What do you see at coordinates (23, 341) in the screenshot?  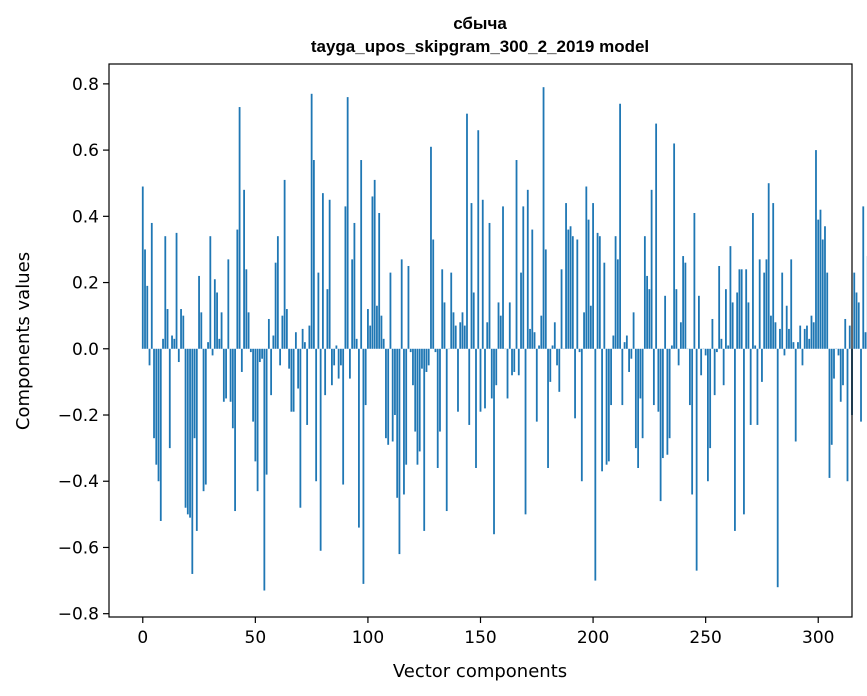 I see `y-axis-label: Components values` at bounding box center [23, 341].